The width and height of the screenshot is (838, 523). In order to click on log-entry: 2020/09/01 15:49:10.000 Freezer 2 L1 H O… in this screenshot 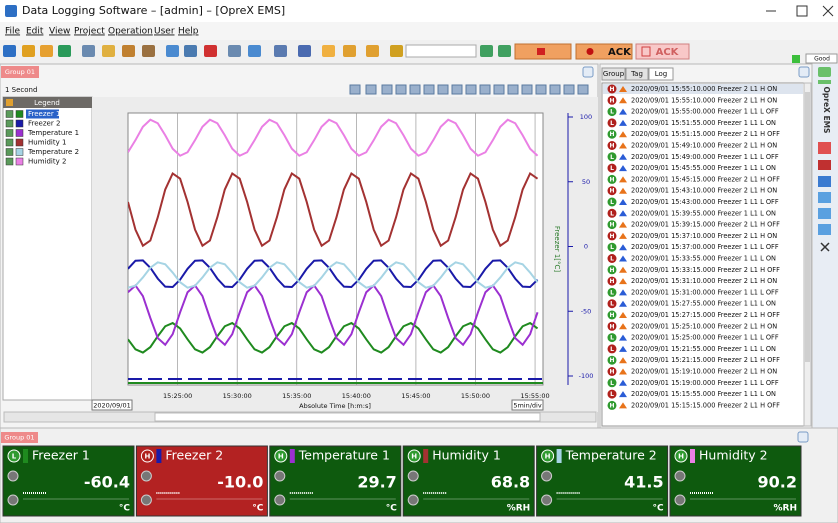, I will do `click(704, 146)`.